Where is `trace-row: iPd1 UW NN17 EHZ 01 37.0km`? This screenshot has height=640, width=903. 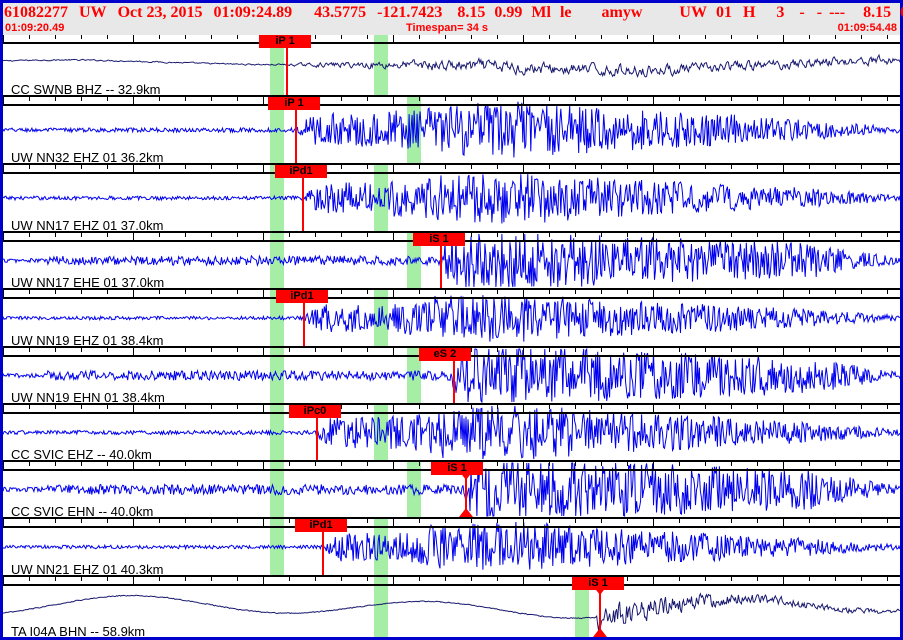
trace-row: iPd1 UW NN17 EHZ 01 37.0km is located at coordinates (451, 199).